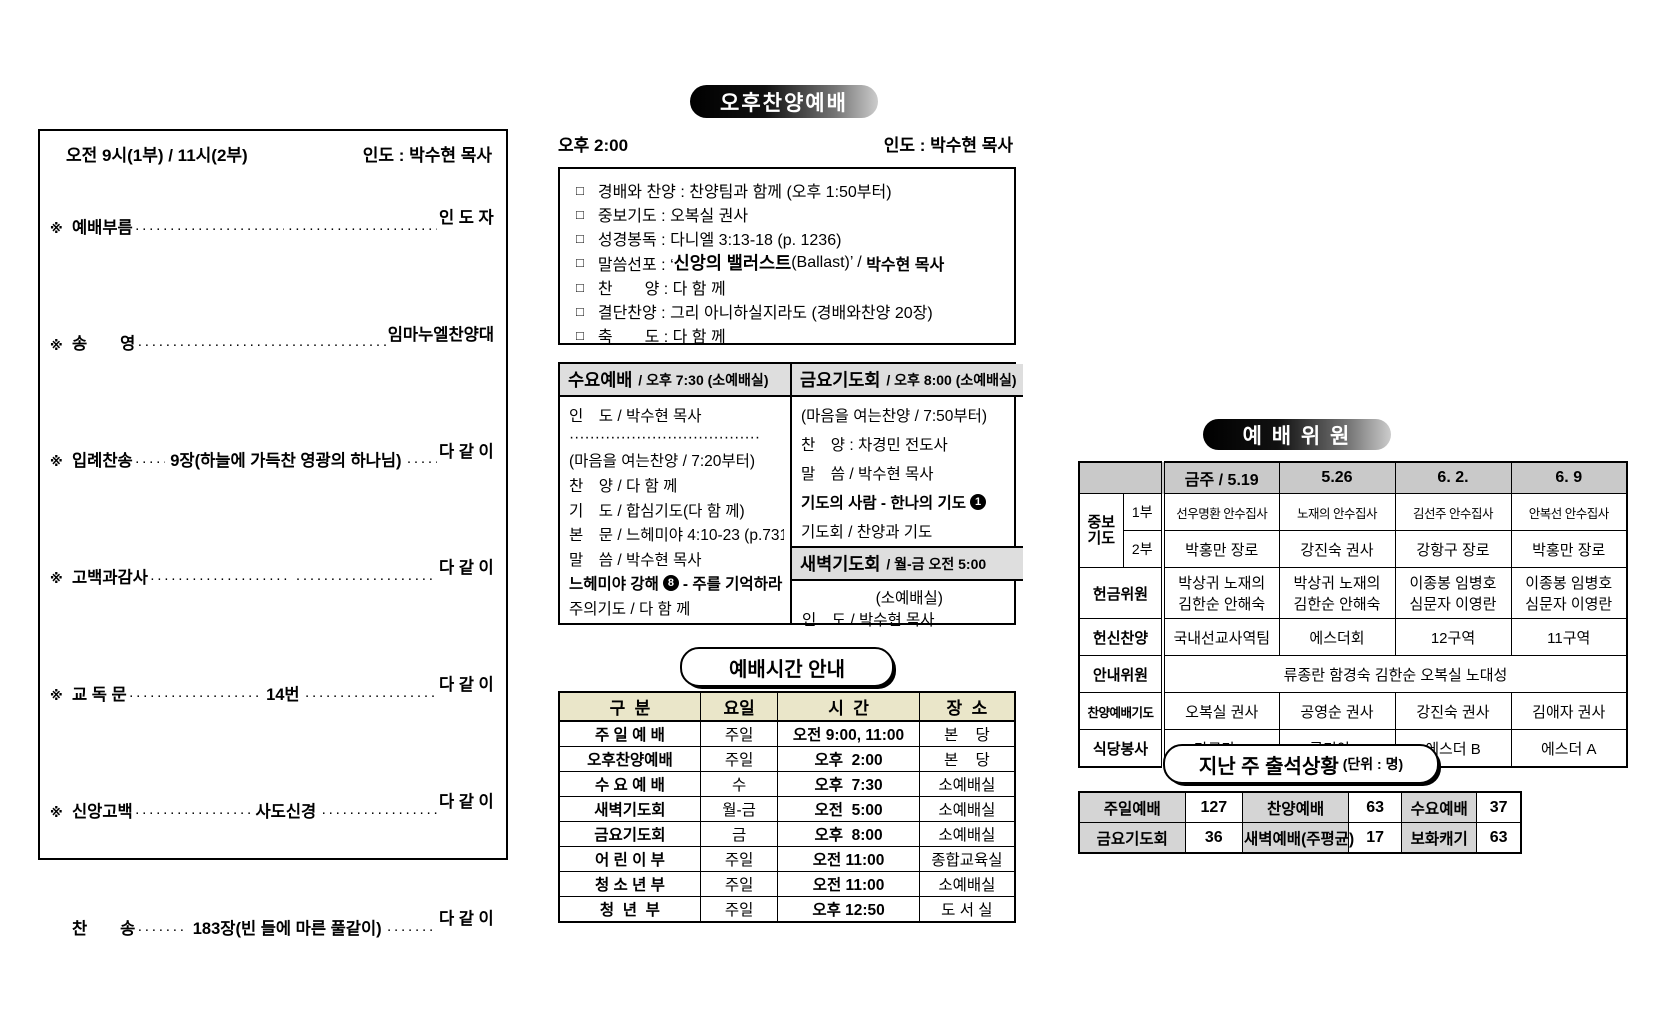 The width and height of the screenshot is (1680, 1020). What do you see at coordinates (848, 759) in the screenshot?
I see `cell-time: 오후 2:00` at bounding box center [848, 759].